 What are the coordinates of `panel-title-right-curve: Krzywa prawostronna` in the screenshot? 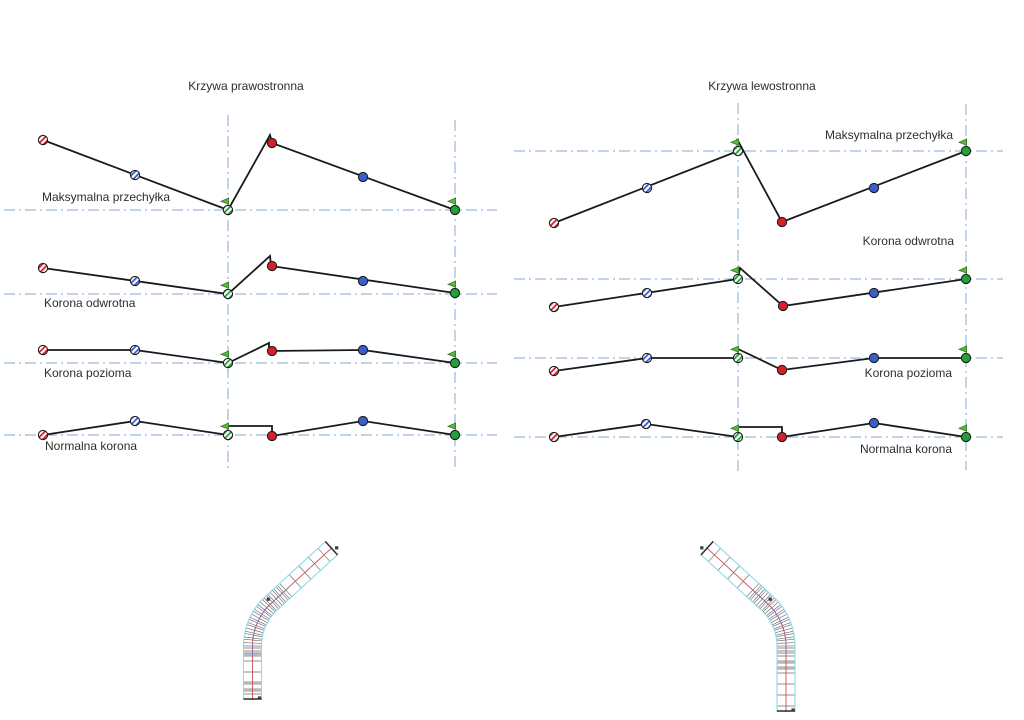 It's located at (246, 86).